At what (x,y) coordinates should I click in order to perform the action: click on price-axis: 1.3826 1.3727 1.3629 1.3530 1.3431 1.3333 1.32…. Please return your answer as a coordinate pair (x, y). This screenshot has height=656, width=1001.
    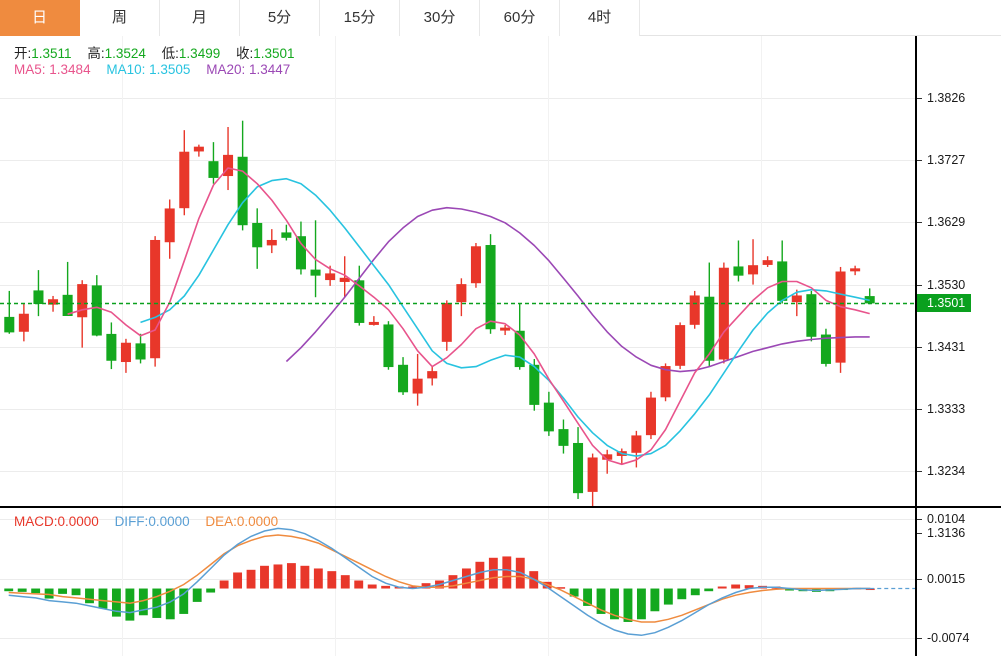
    Looking at the image, I should click on (958, 288).